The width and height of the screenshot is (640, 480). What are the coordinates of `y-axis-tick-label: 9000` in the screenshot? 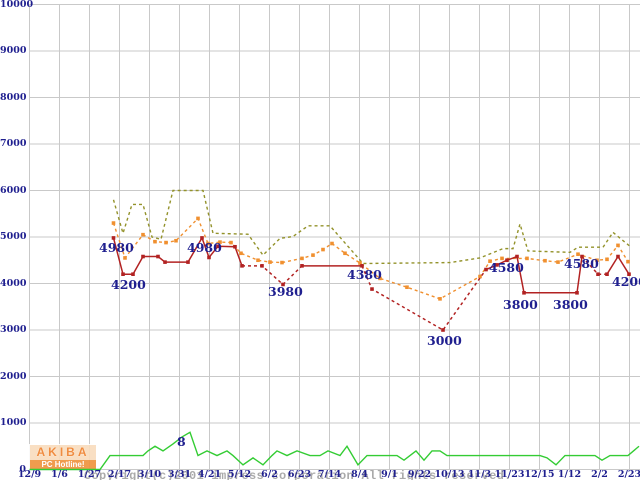 It's located at (13, 50).